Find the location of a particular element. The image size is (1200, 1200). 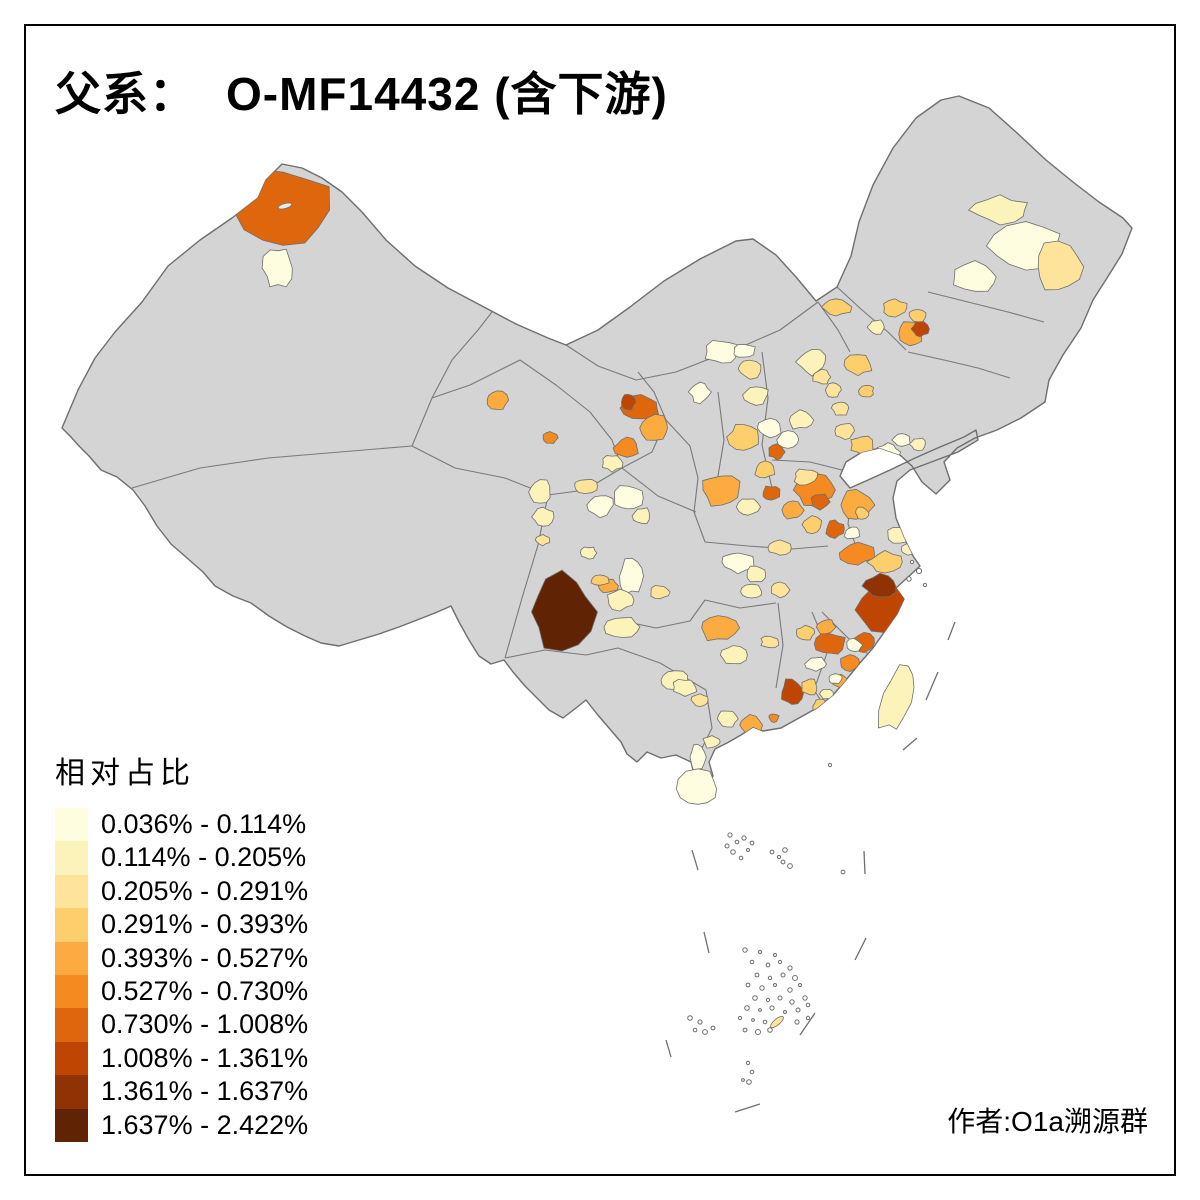

title-prefix: 父系： is located at coordinates (125, 94).